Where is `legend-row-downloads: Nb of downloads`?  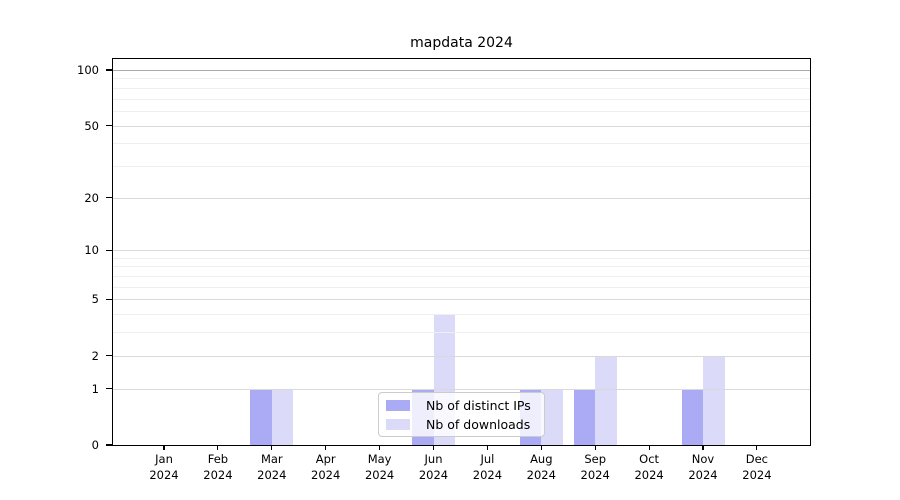
legend-row-downloads: Nb of downloads is located at coordinates (461, 424).